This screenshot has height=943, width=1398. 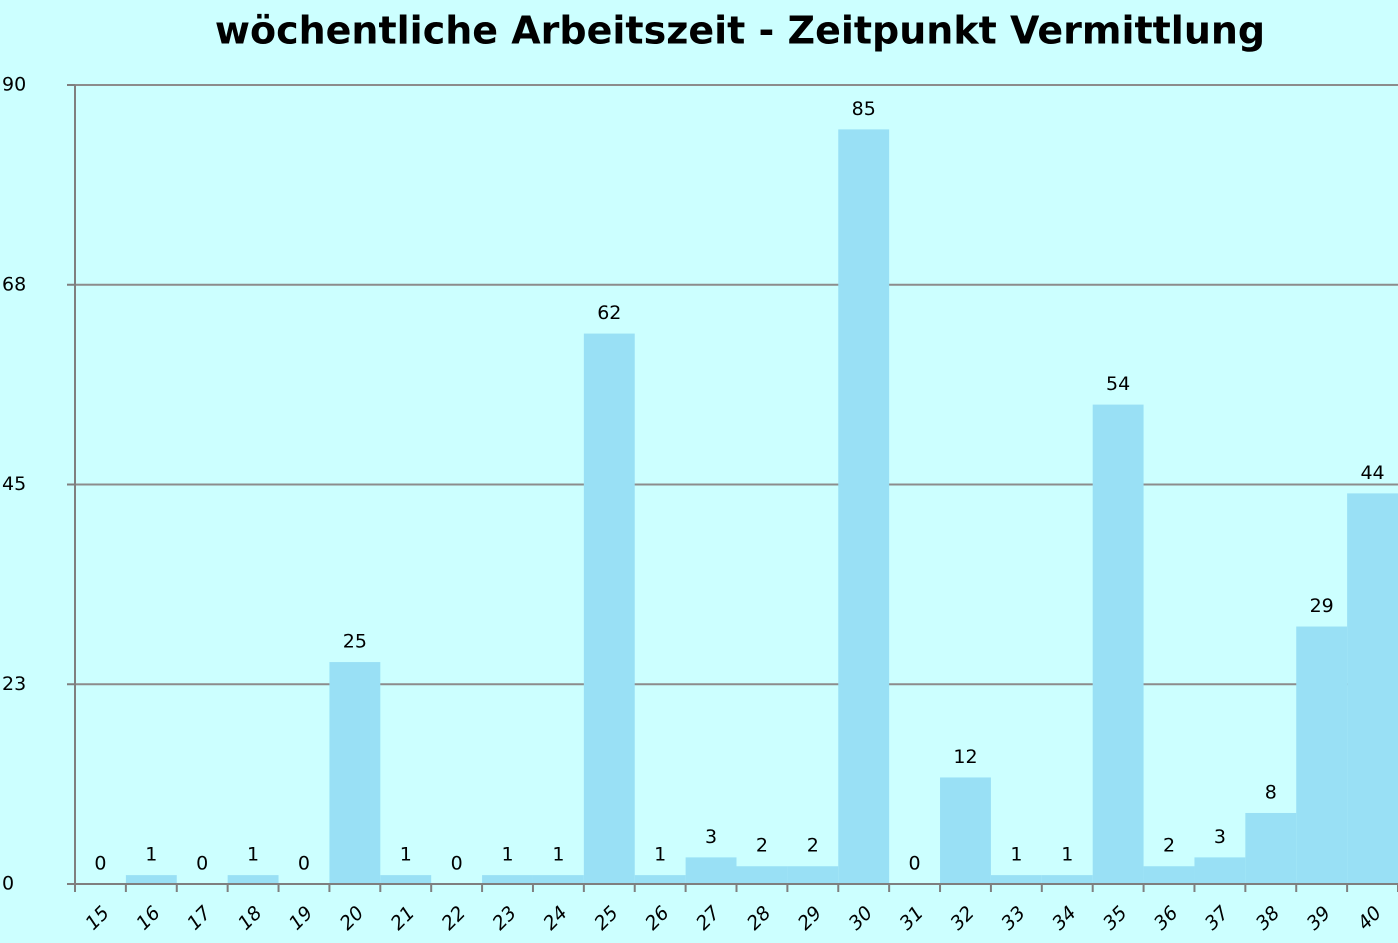 What do you see at coordinates (14, 284) in the screenshot?
I see `y-tick-label: 68` at bounding box center [14, 284].